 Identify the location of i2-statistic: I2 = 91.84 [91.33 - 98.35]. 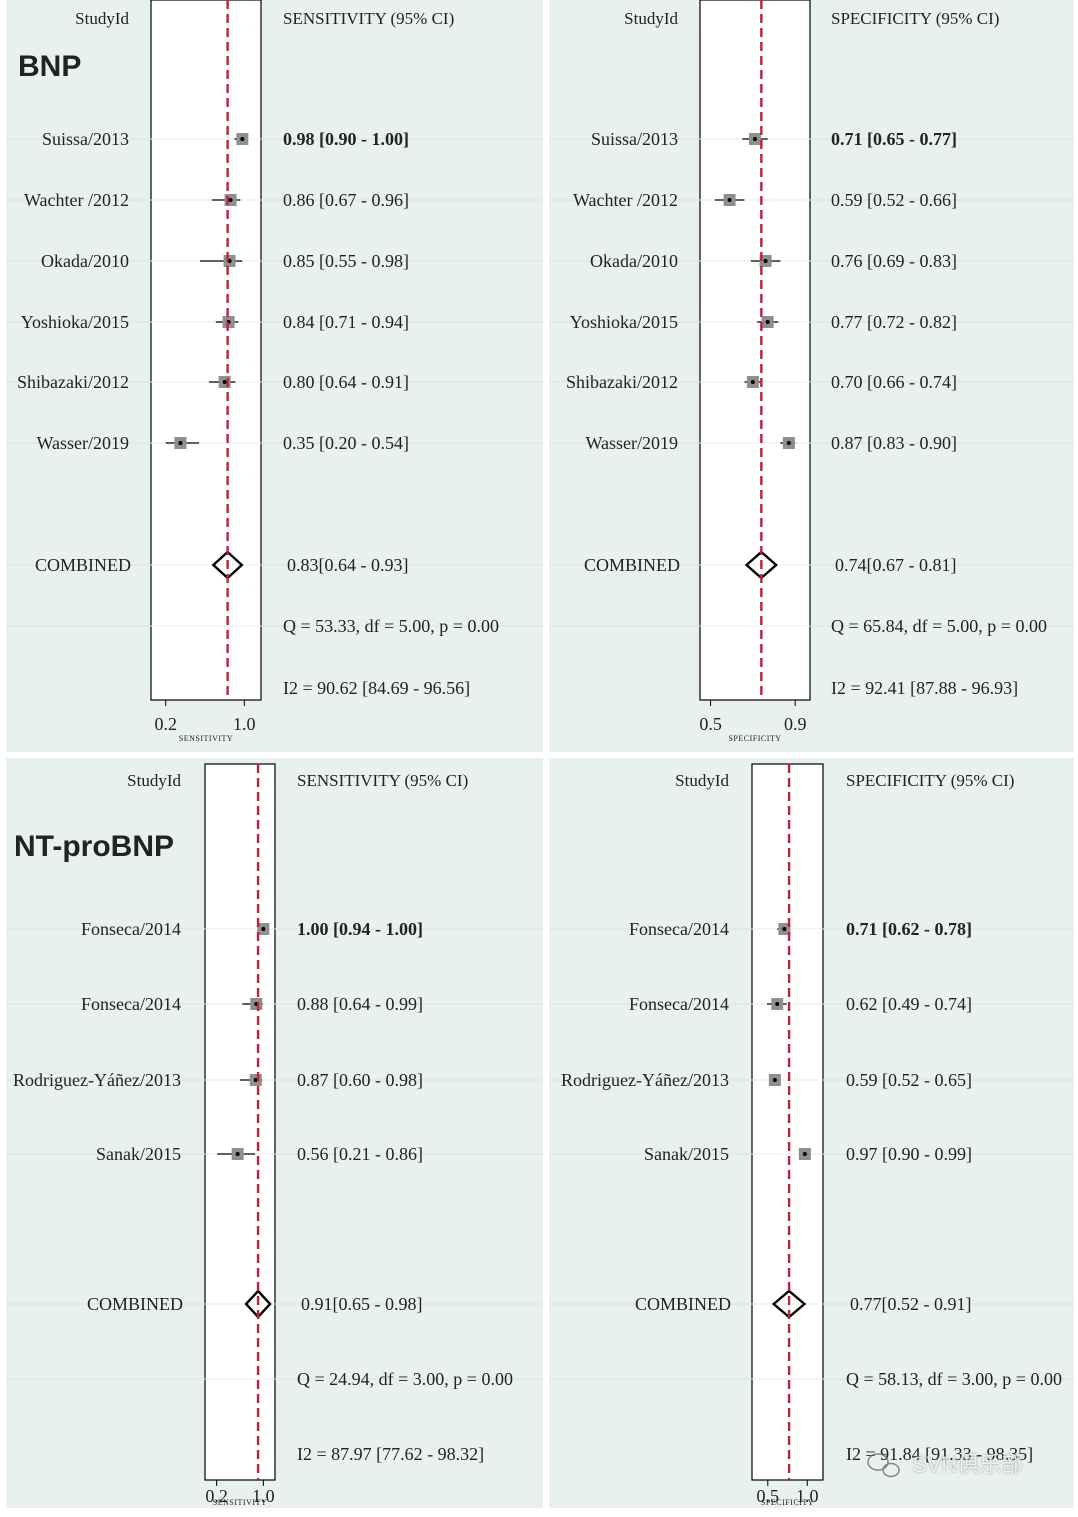
(939, 1454).